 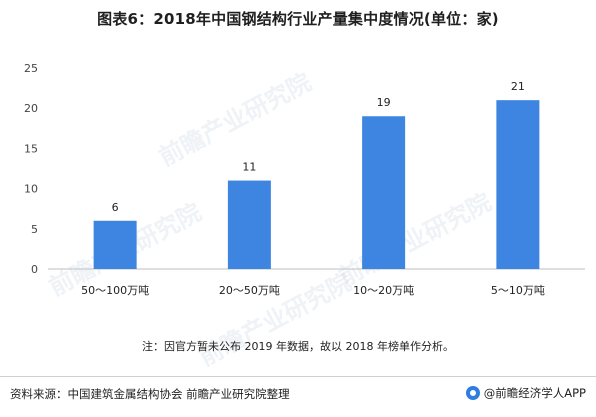 I want to click on footnote: 注：因官方暂未公布 2019 年数据，故以 2018 年榜单作分析。, so click(x=298, y=346).